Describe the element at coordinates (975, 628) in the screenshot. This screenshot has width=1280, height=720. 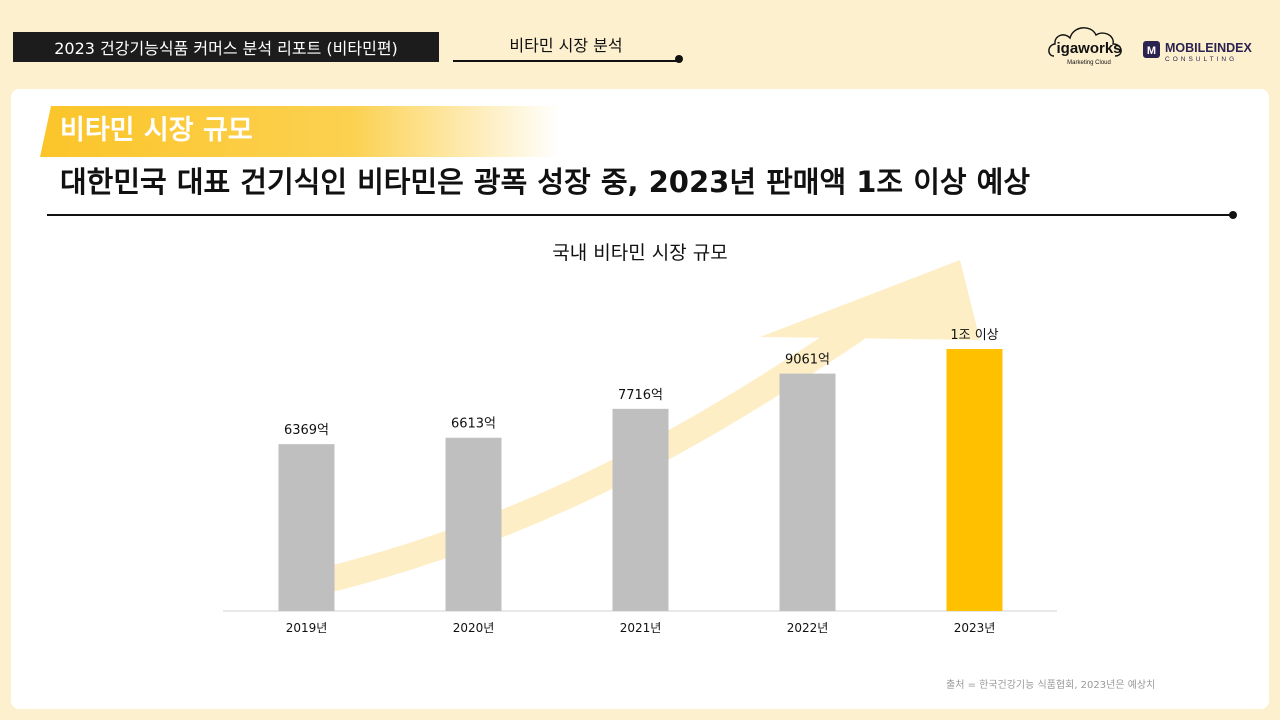
I see `x-tick-label: 2023년` at that location.